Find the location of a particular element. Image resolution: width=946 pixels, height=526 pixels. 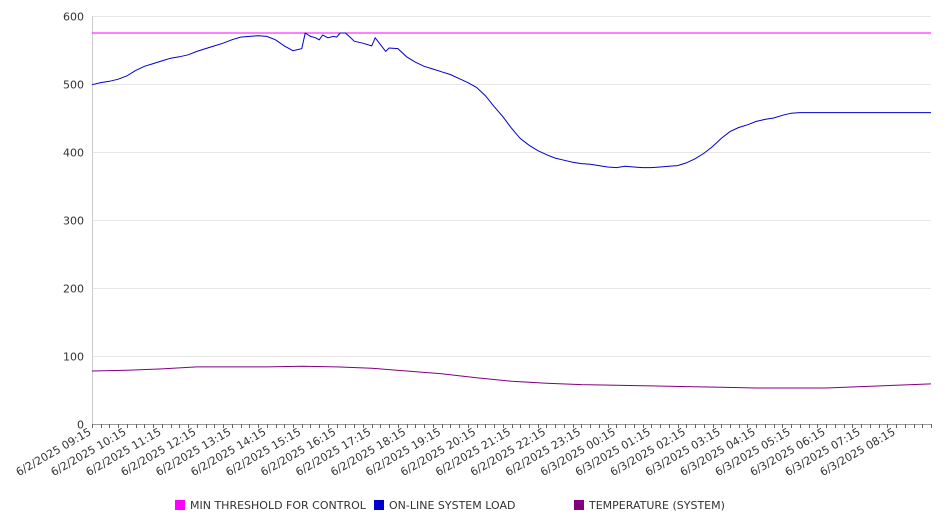

y-tick-label: 0 is located at coordinates (80, 425).